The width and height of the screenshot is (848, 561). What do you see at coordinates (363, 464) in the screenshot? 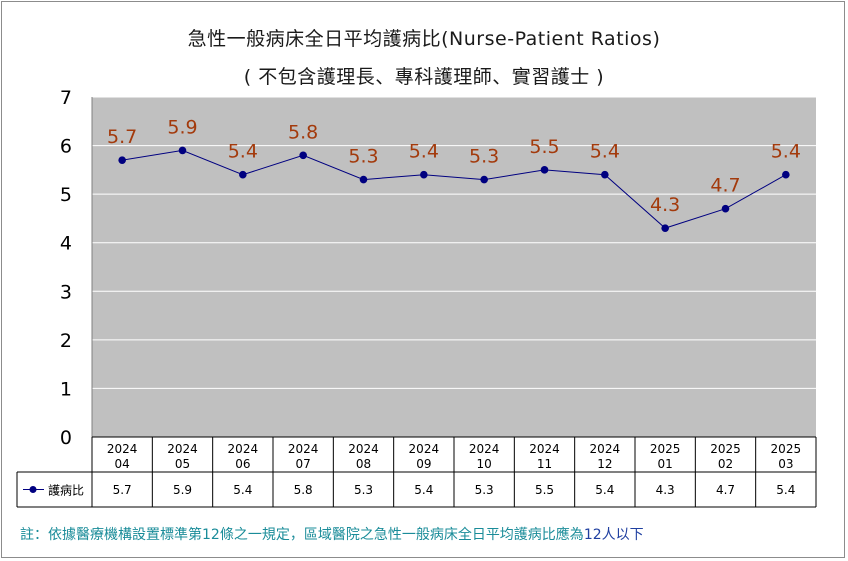
I see `x-tick-label: 08` at bounding box center [363, 464].